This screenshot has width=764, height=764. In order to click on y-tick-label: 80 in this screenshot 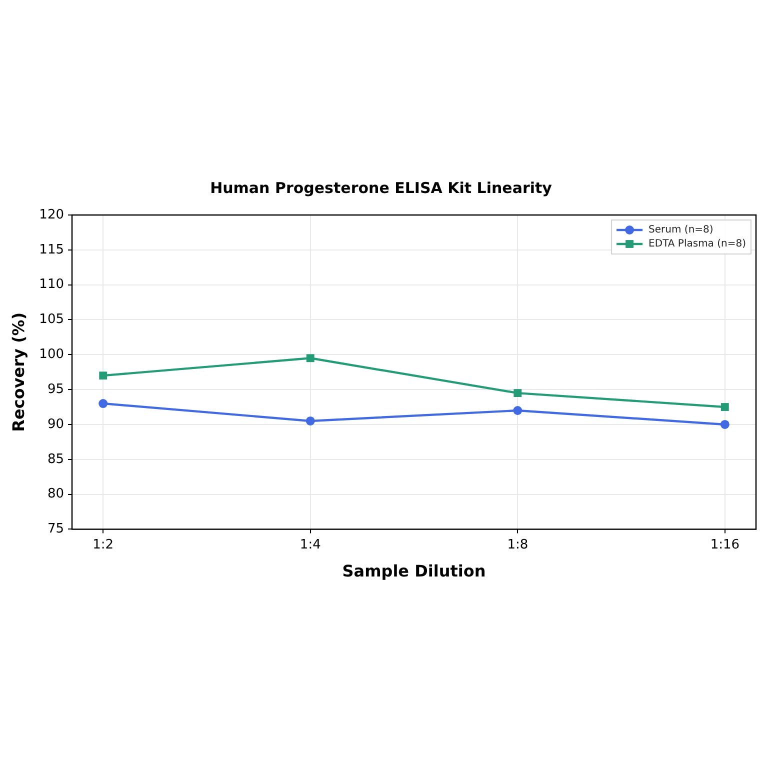, I will do `click(55, 494)`.